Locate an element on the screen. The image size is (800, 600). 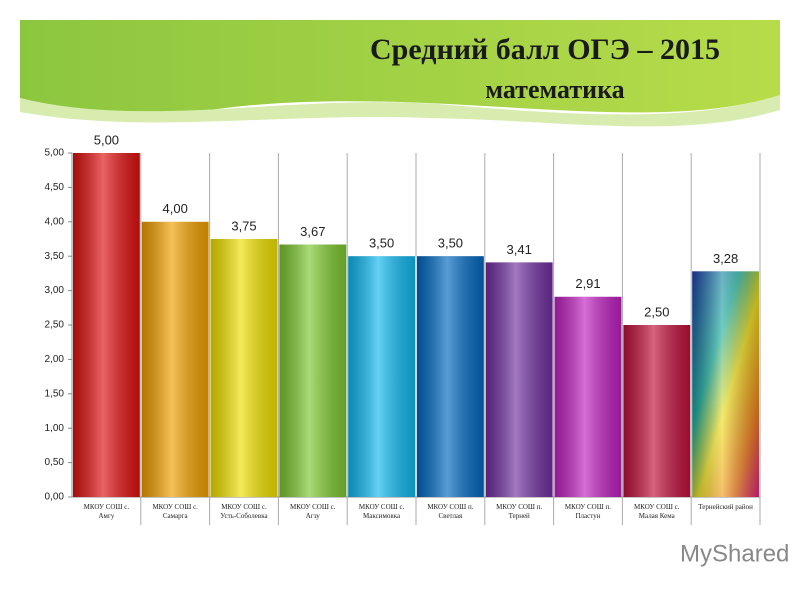
y-tick-label: 5,00 is located at coordinates (55, 153).